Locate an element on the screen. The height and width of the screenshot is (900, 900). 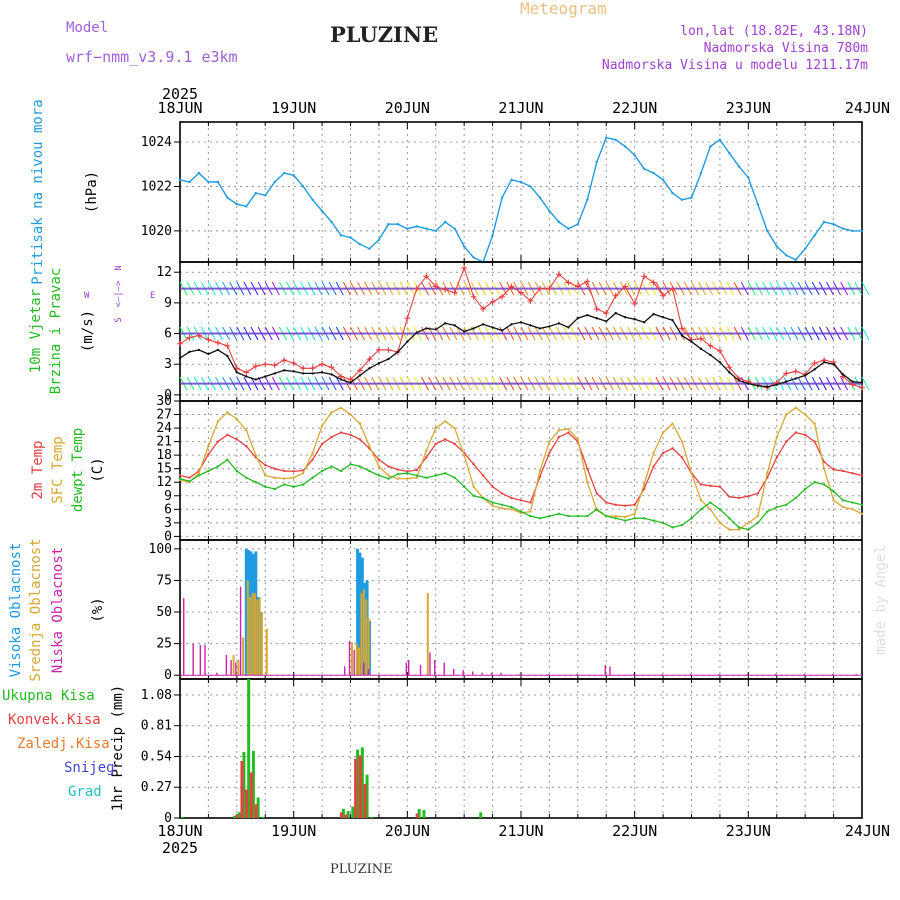
convective-bar is located at coordinates (242, 789).